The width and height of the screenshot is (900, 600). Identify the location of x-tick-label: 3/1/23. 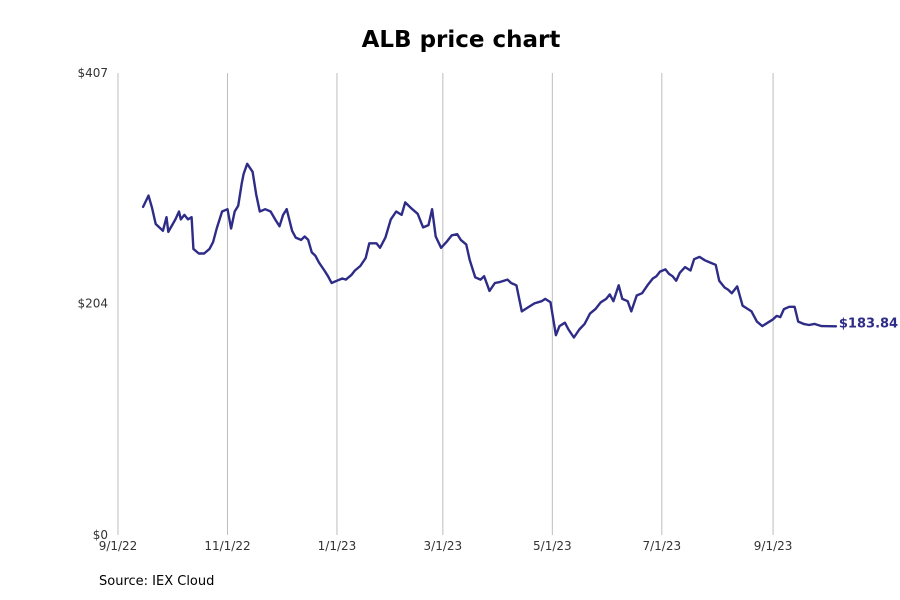
(443, 546).